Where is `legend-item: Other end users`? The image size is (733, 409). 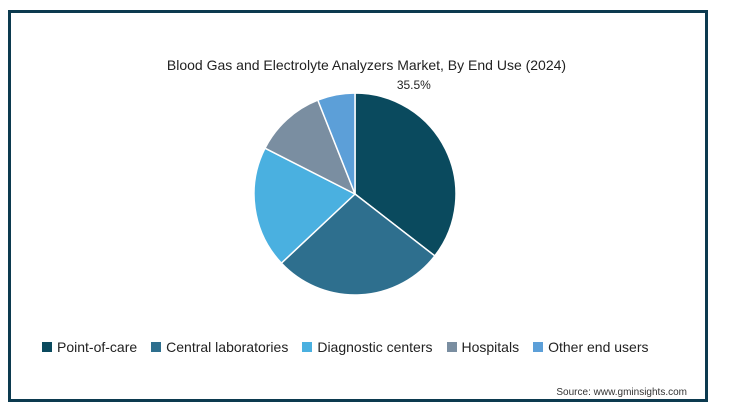 legend-item: Other end users is located at coordinates (590, 347).